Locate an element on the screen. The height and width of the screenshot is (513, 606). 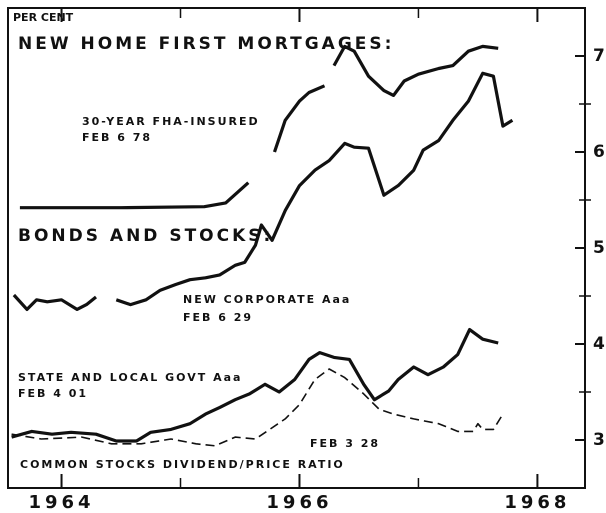
series-label: COMMON STOCKS DIVIDEND/PRICE RATIO is located at coordinates (182, 464).